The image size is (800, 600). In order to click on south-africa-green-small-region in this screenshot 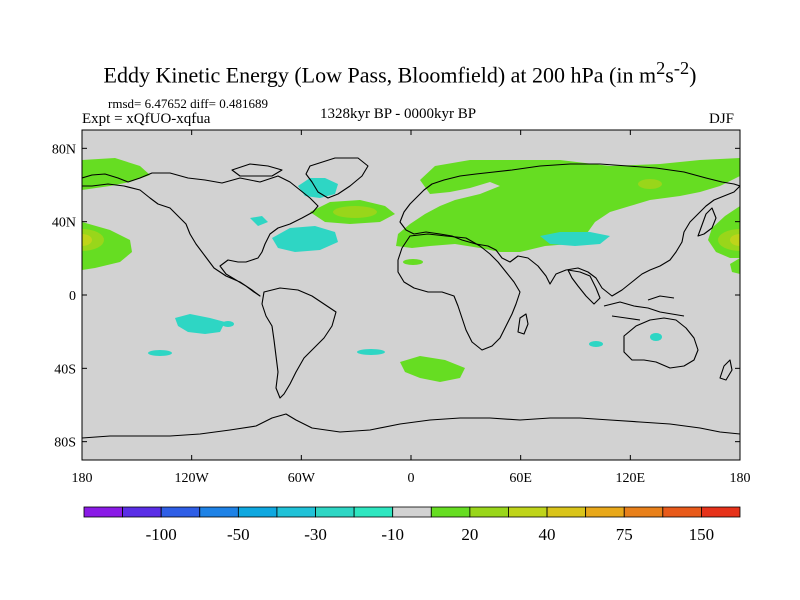, I will do `click(413, 262)`.